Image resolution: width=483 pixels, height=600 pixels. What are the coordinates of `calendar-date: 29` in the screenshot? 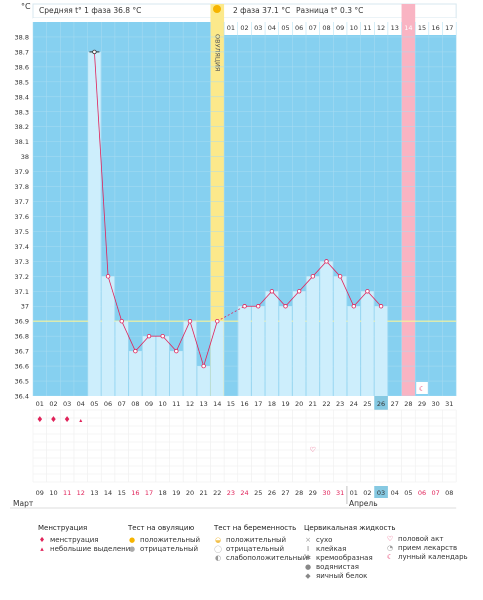 It's located at (313, 493).